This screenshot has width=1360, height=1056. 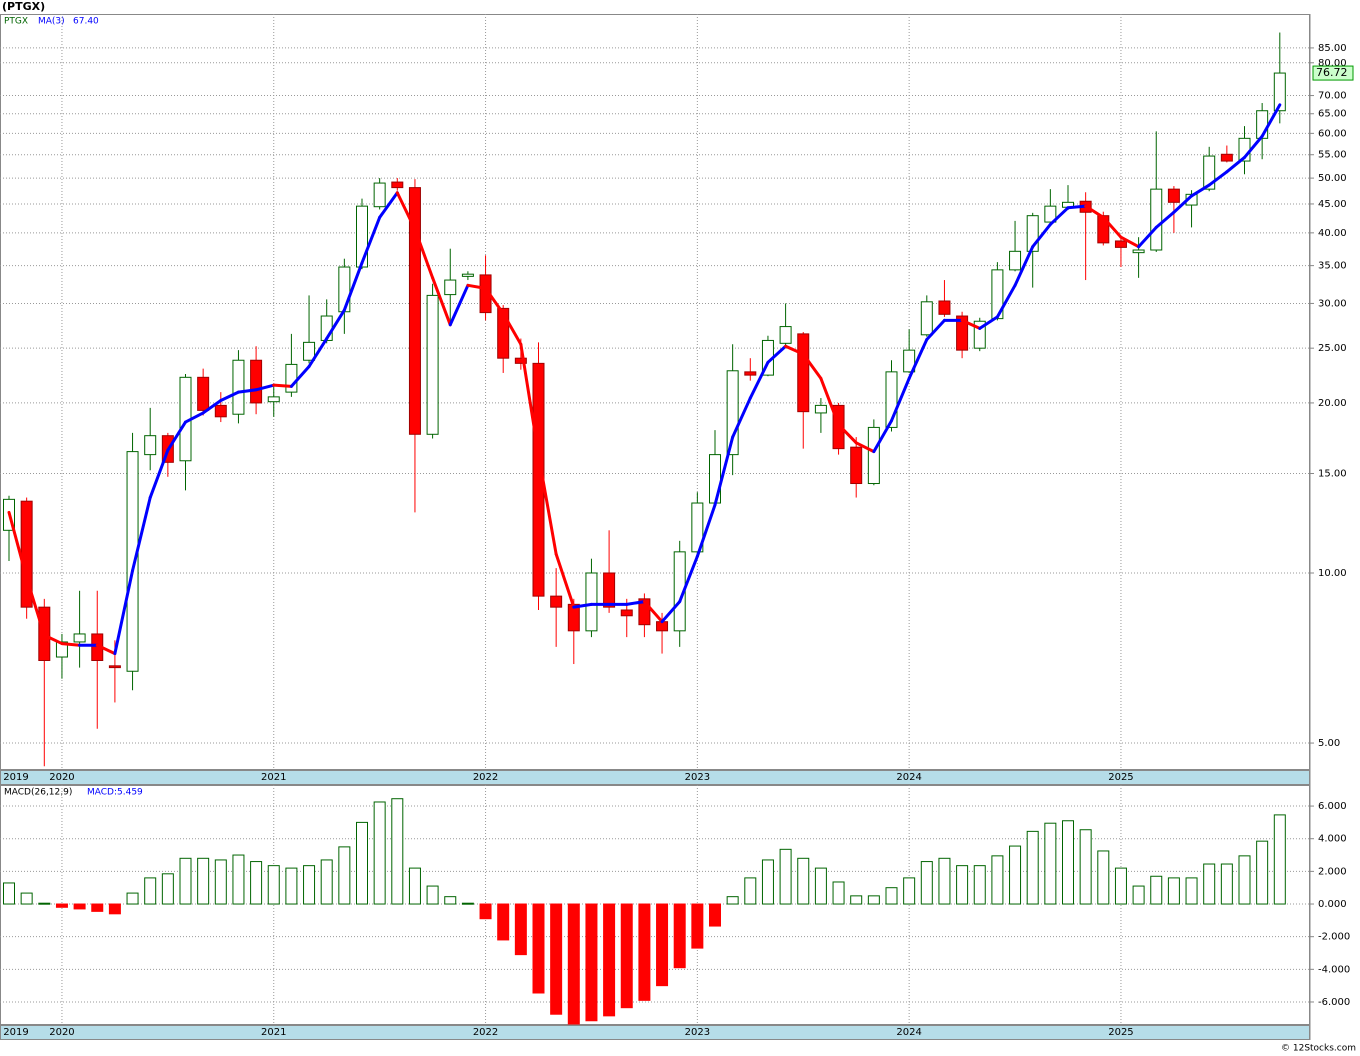 What do you see at coordinates (1334, 969) in the screenshot?
I see `y-tick-label: -4.000` at bounding box center [1334, 969].